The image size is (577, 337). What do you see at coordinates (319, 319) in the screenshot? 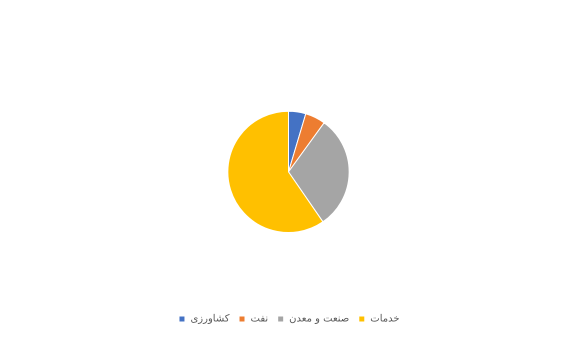
I see `legend-label: صنعت و معدن` at bounding box center [319, 319].